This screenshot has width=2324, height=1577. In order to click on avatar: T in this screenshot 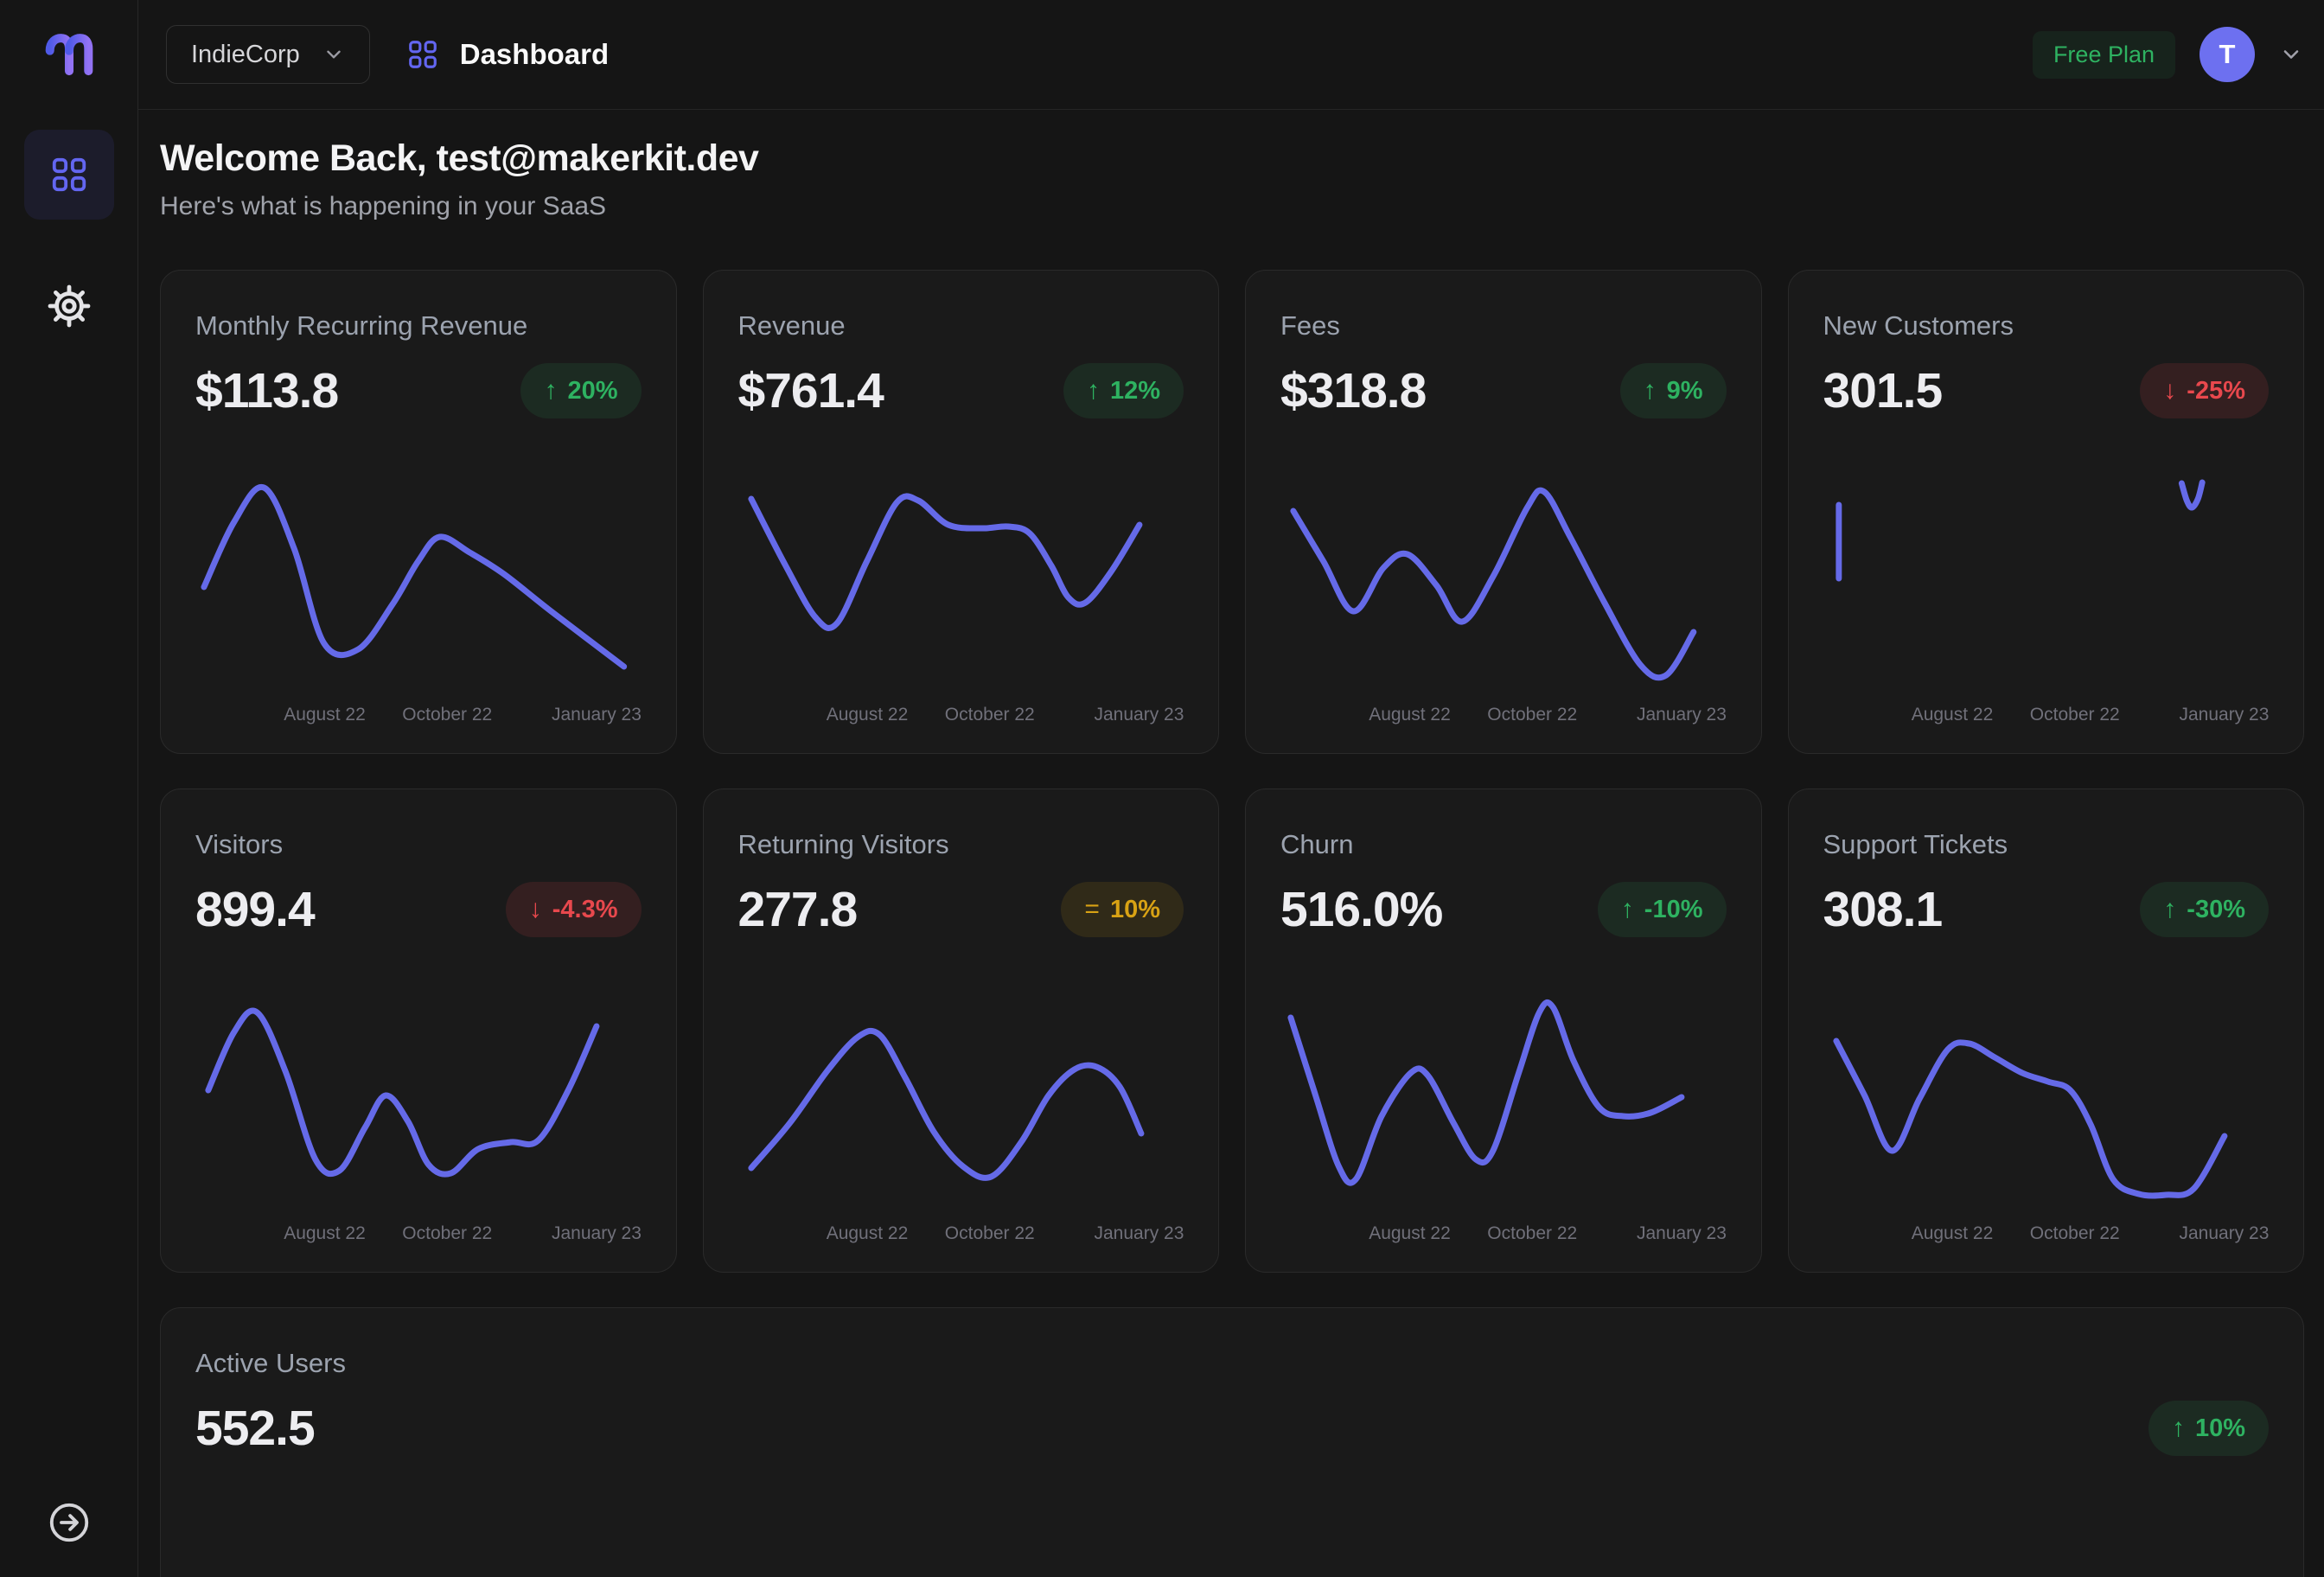, I will do `click(2227, 54)`.